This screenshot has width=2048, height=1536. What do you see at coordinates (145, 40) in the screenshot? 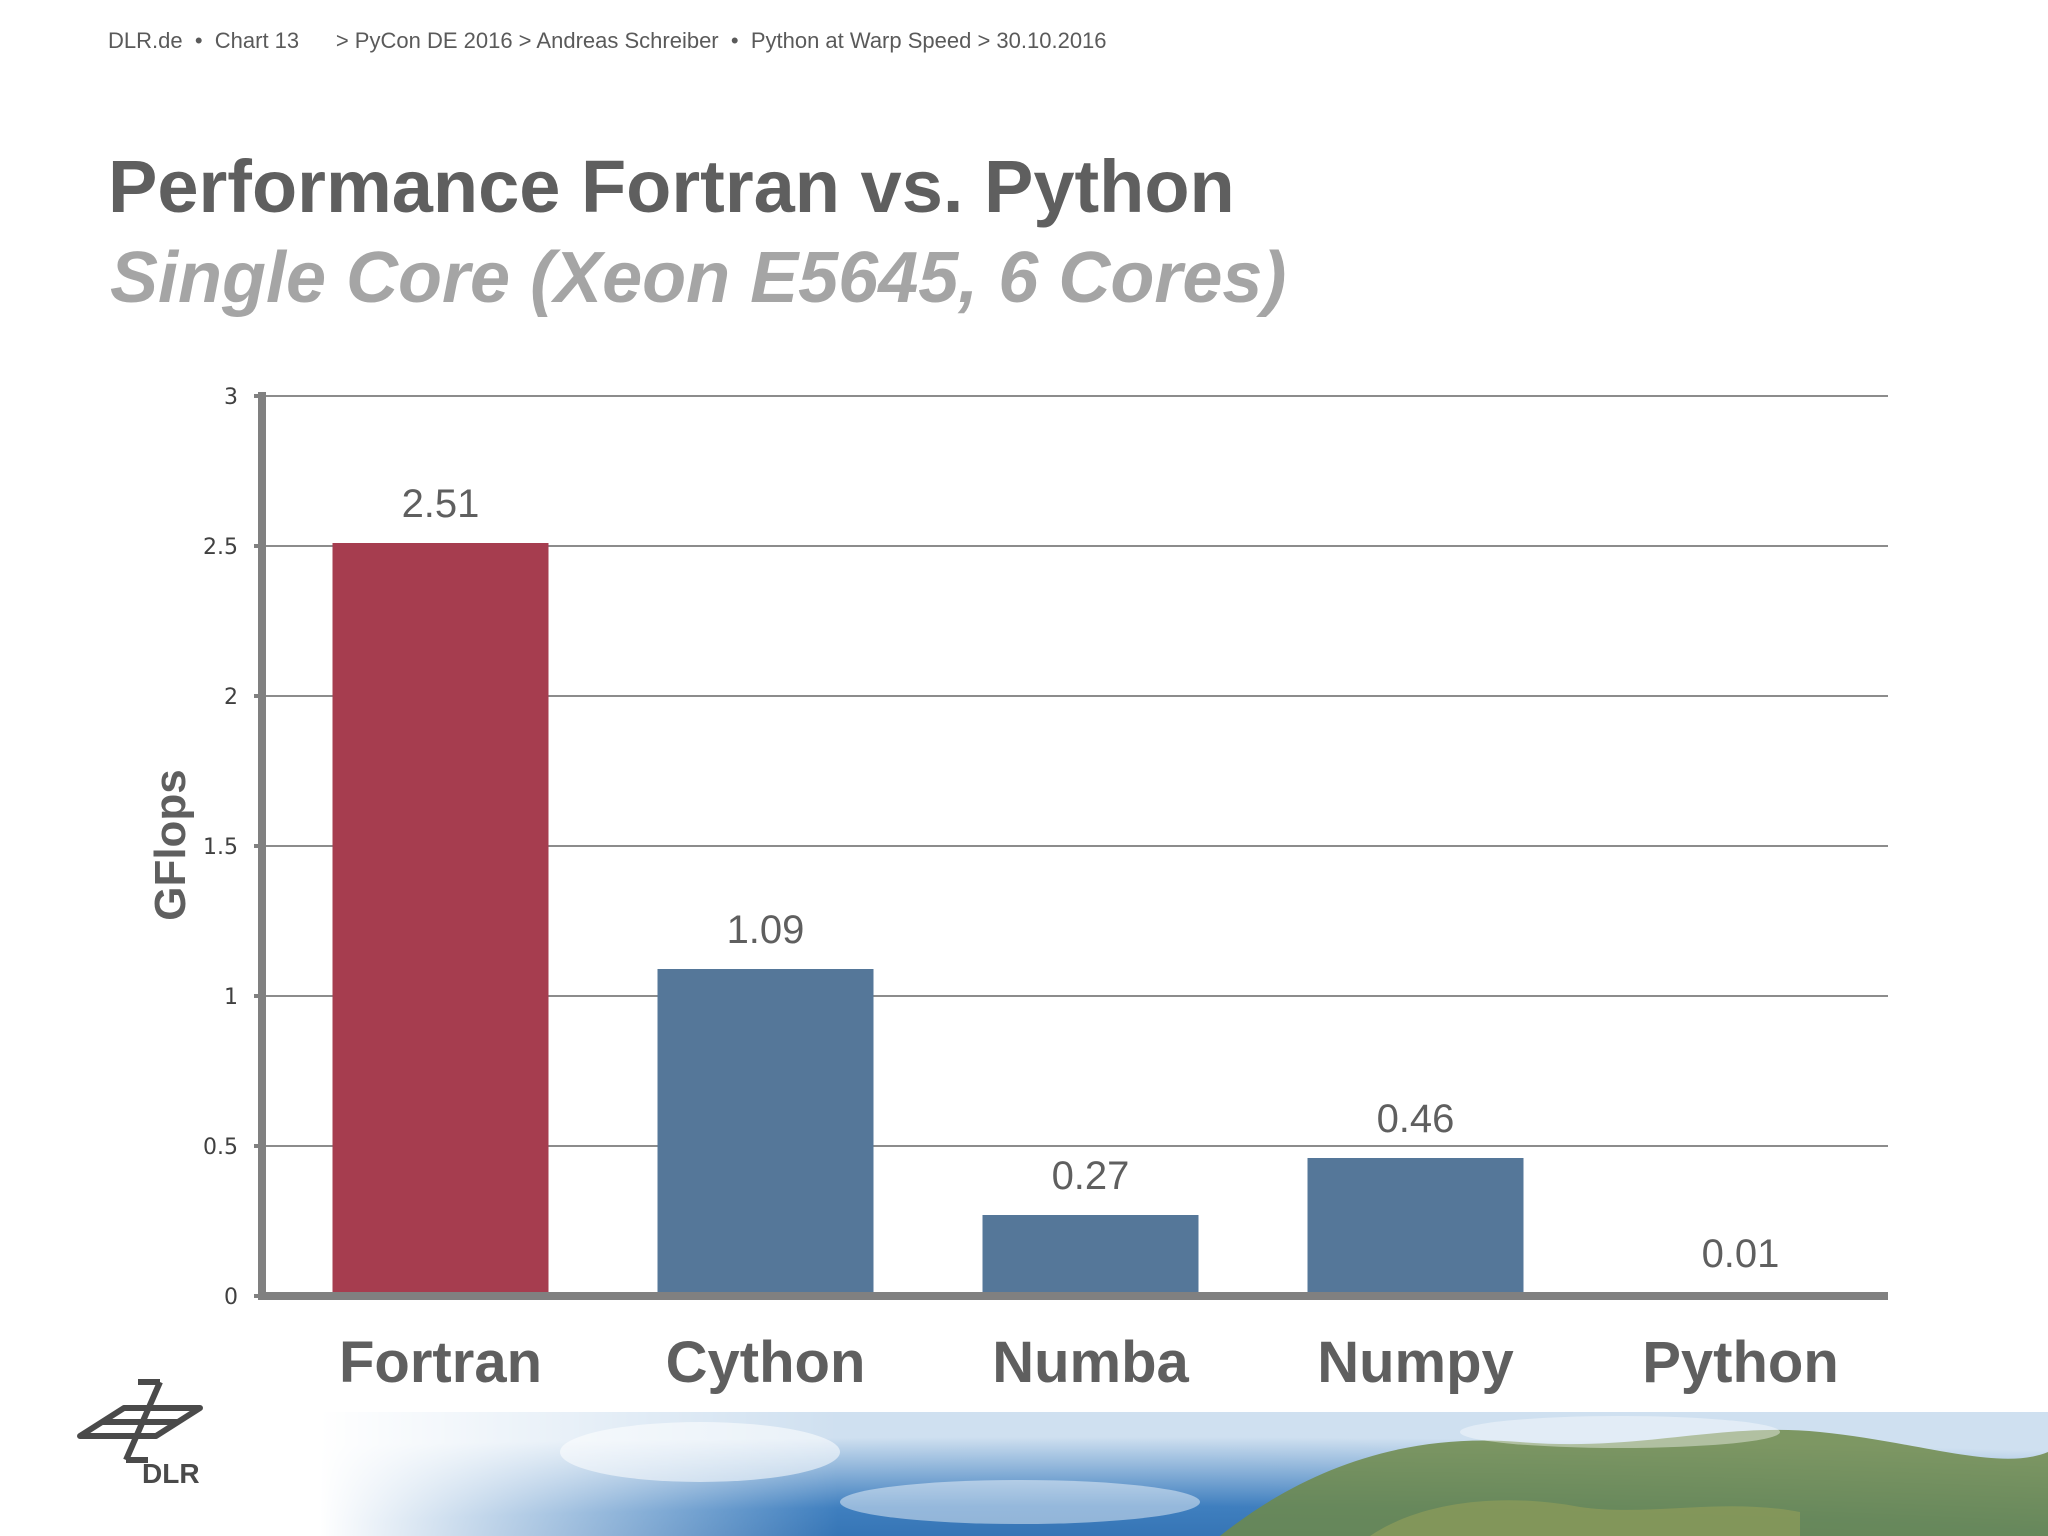
I see `header-site: DLR.de` at bounding box center [145, 40].